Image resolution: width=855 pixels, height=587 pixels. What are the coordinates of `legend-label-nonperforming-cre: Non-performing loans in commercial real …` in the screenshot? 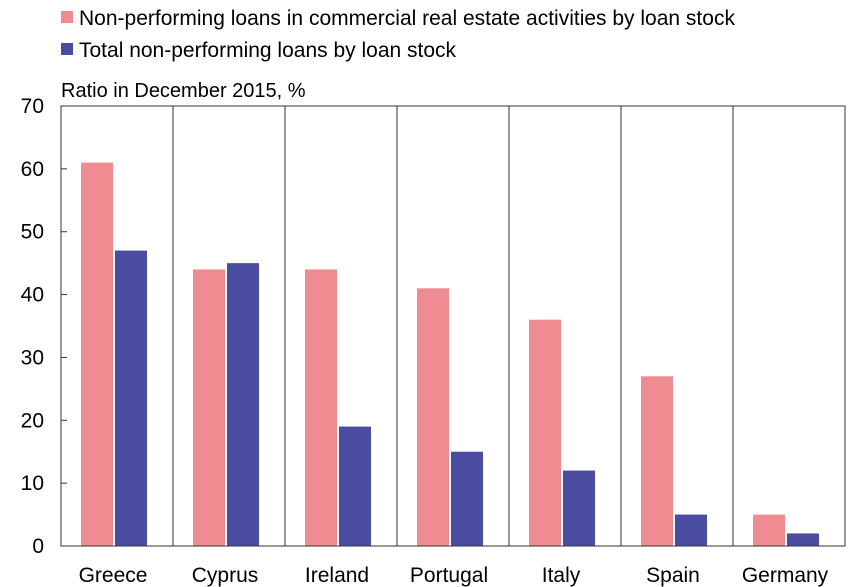 It's located at (407, 18).